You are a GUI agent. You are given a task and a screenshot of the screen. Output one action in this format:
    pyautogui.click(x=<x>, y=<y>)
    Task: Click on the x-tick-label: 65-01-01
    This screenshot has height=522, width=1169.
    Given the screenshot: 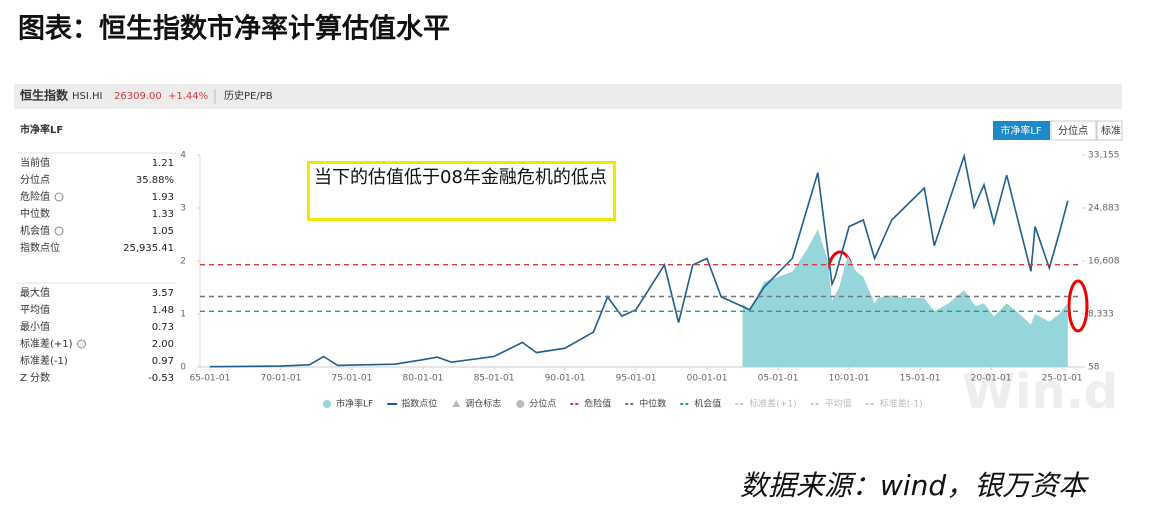 What is the action you would take?
    pyautogui.click(x=210, y=379)
    